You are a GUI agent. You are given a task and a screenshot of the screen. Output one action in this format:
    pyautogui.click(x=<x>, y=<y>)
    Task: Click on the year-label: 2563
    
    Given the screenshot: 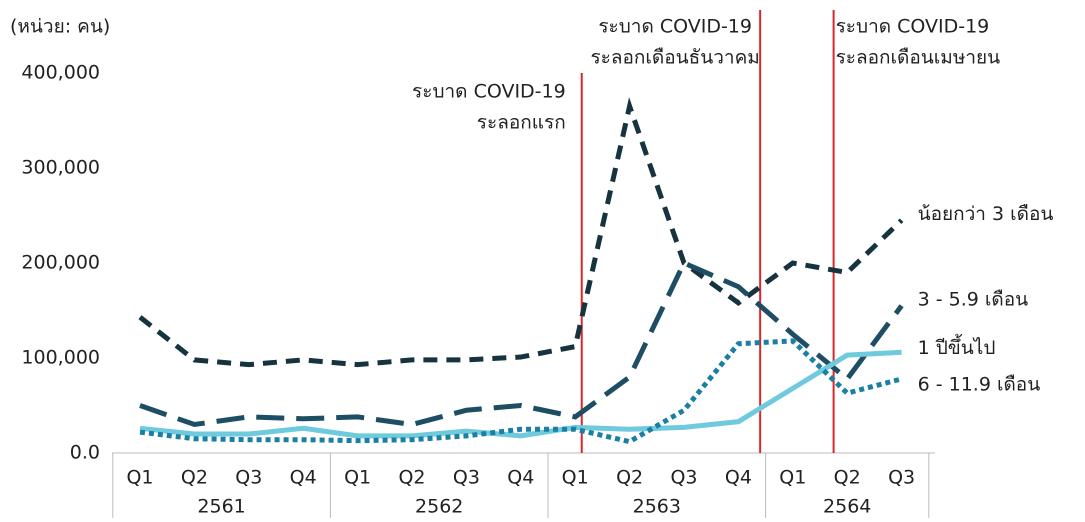 What is the action you would take?
    pyautogui.click(x=657, y=507)
    